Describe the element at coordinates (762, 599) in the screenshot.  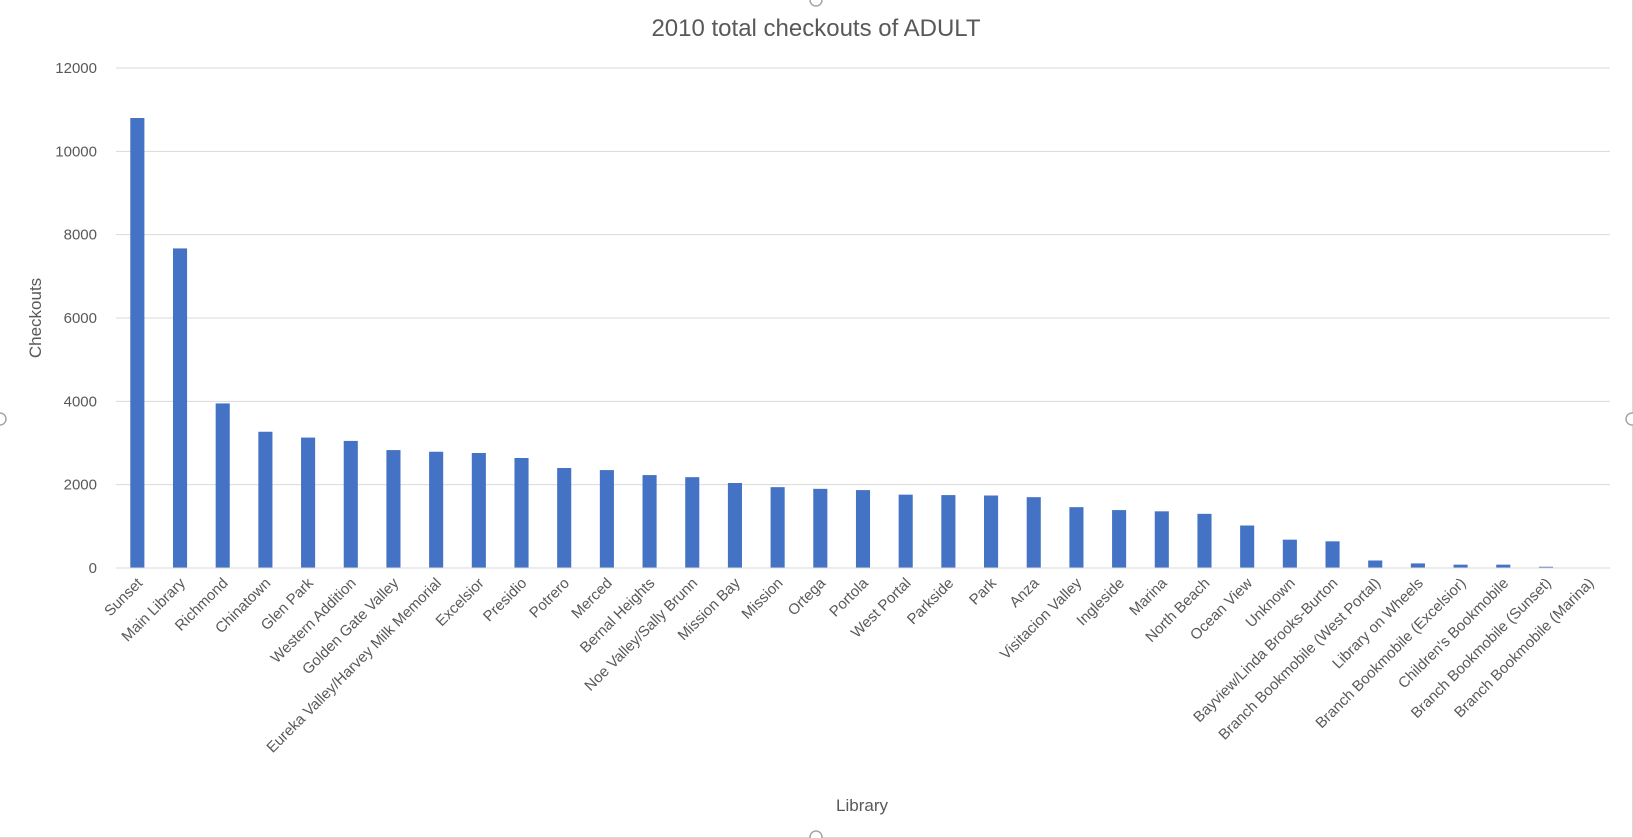
I see `x-category-label: Mission` at that location.